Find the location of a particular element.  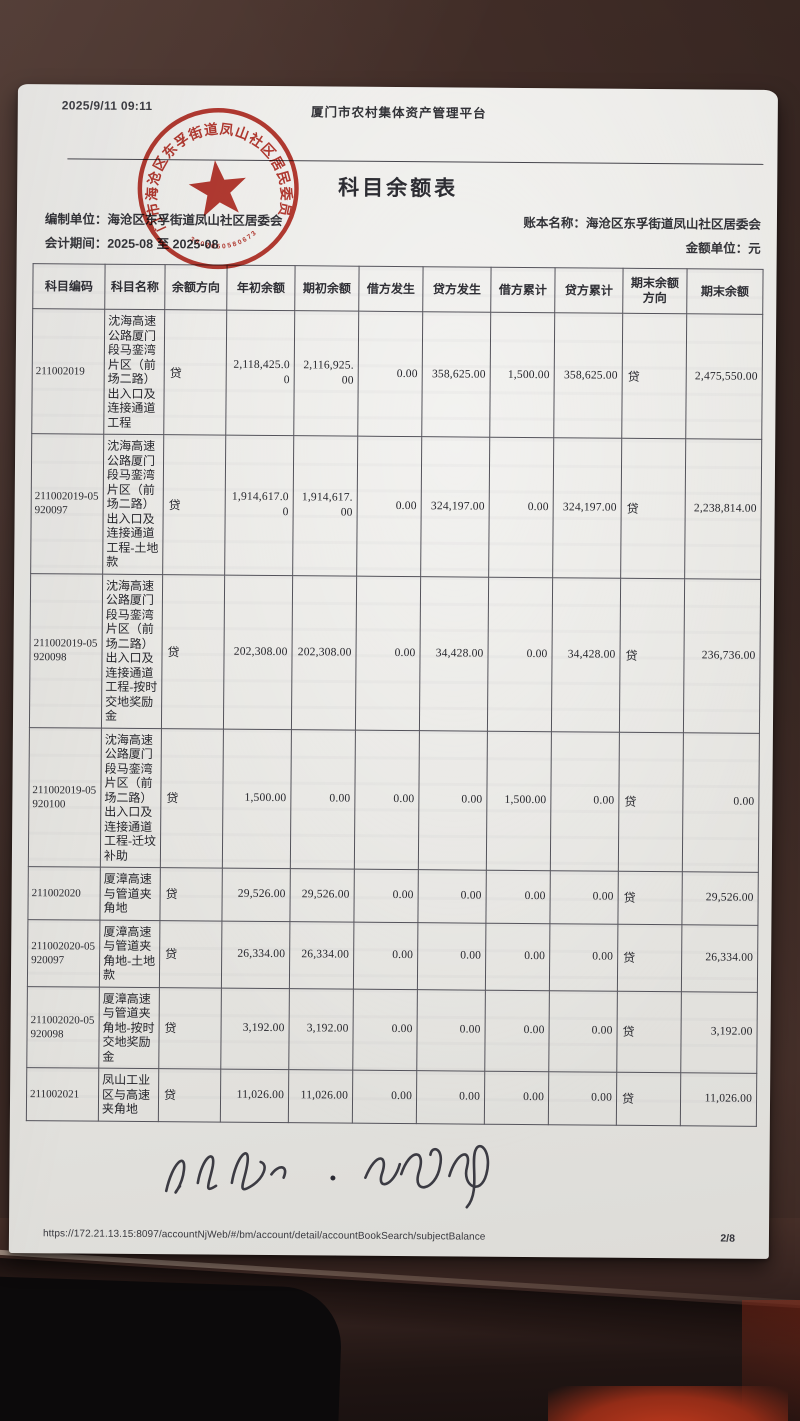

signature-area is located at coordinates (390, 1174).